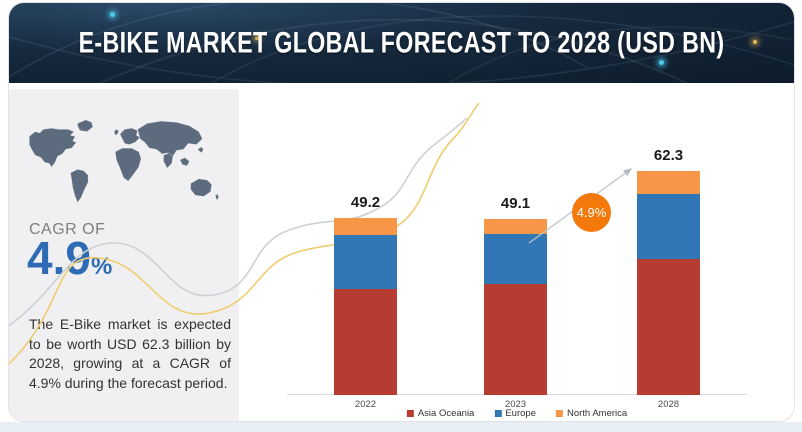  I want to click on page-bottom-strip, so click(401, 427).